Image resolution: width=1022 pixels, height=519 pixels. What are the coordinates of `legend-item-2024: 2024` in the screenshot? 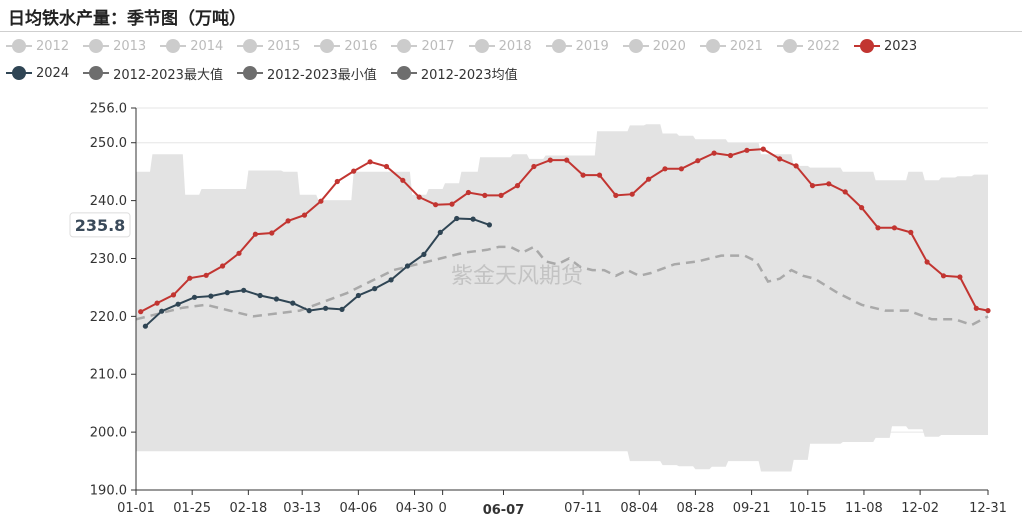 It's located at (37, 73).